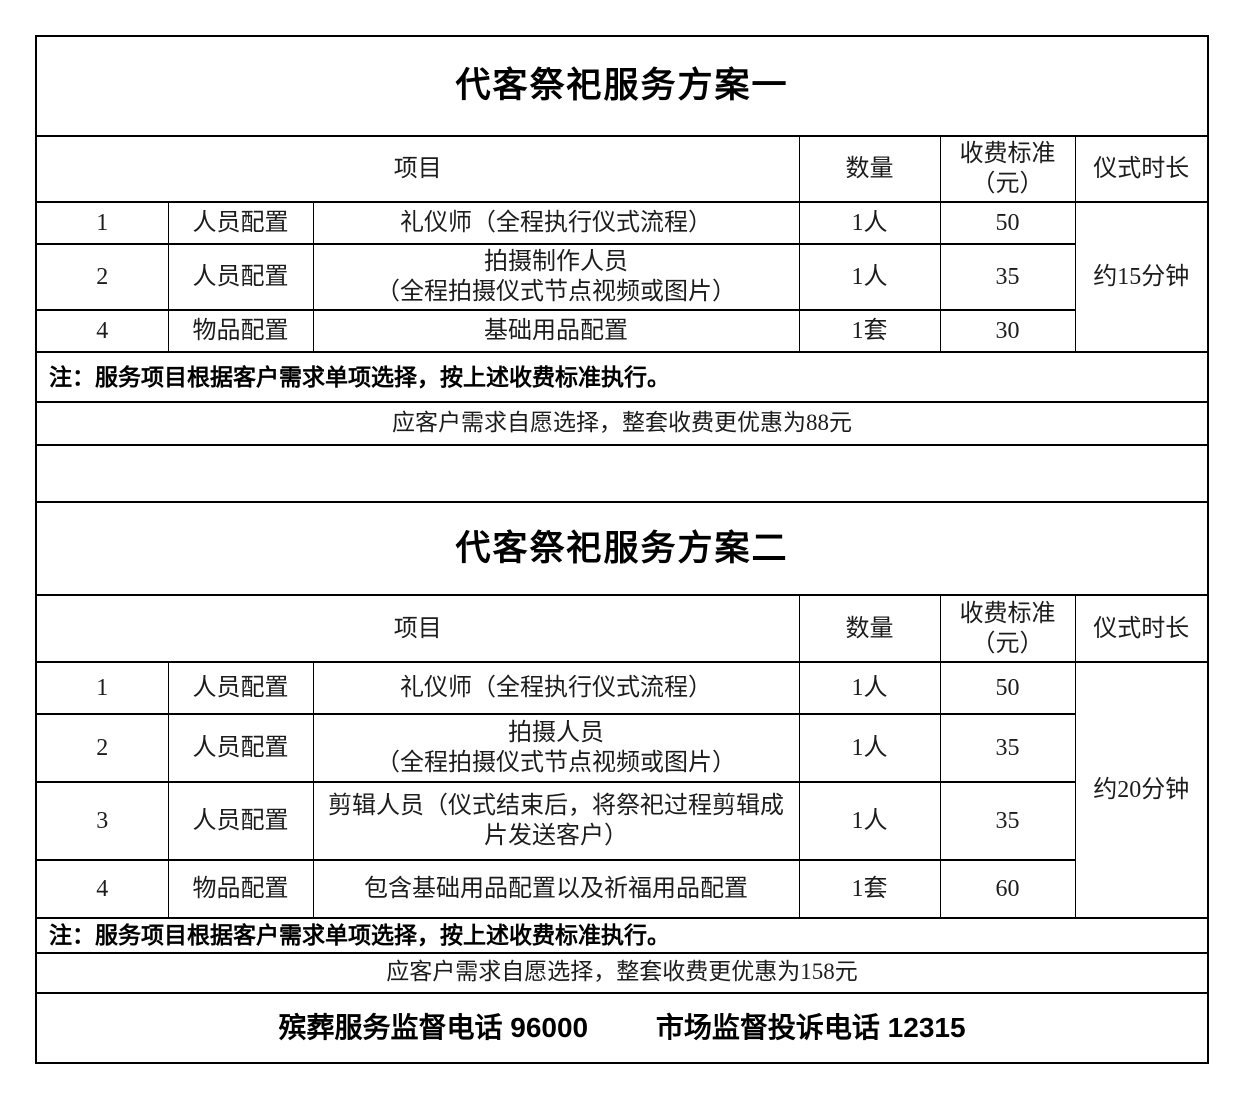 This screenshot has width=1235, height=1120. What do you see at coordinates (1141, 169) in the screenshot?
I see `plan1-header-duration: 仪式时长` at bounding box center [1141, 169].